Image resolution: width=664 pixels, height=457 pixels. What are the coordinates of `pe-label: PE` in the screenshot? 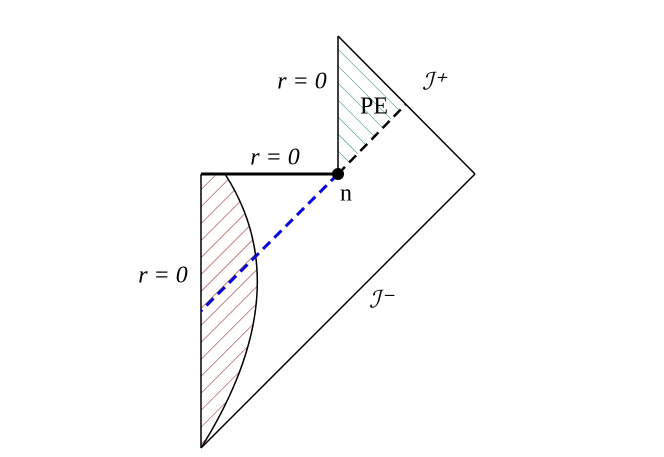 It's located at (374, 107).